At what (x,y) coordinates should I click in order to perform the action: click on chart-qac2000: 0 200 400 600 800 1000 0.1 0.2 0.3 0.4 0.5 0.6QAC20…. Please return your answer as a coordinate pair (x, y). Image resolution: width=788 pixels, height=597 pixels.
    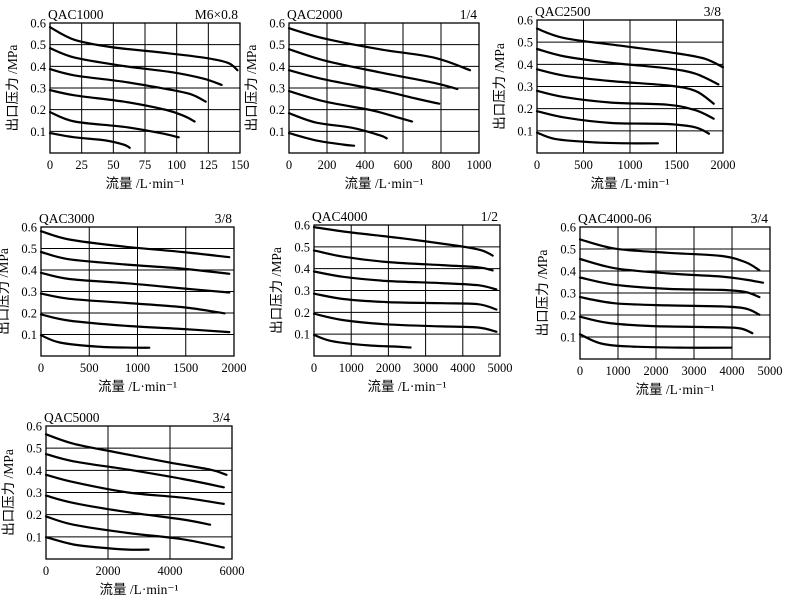
    Looking at the image, I should click on (368, 99).